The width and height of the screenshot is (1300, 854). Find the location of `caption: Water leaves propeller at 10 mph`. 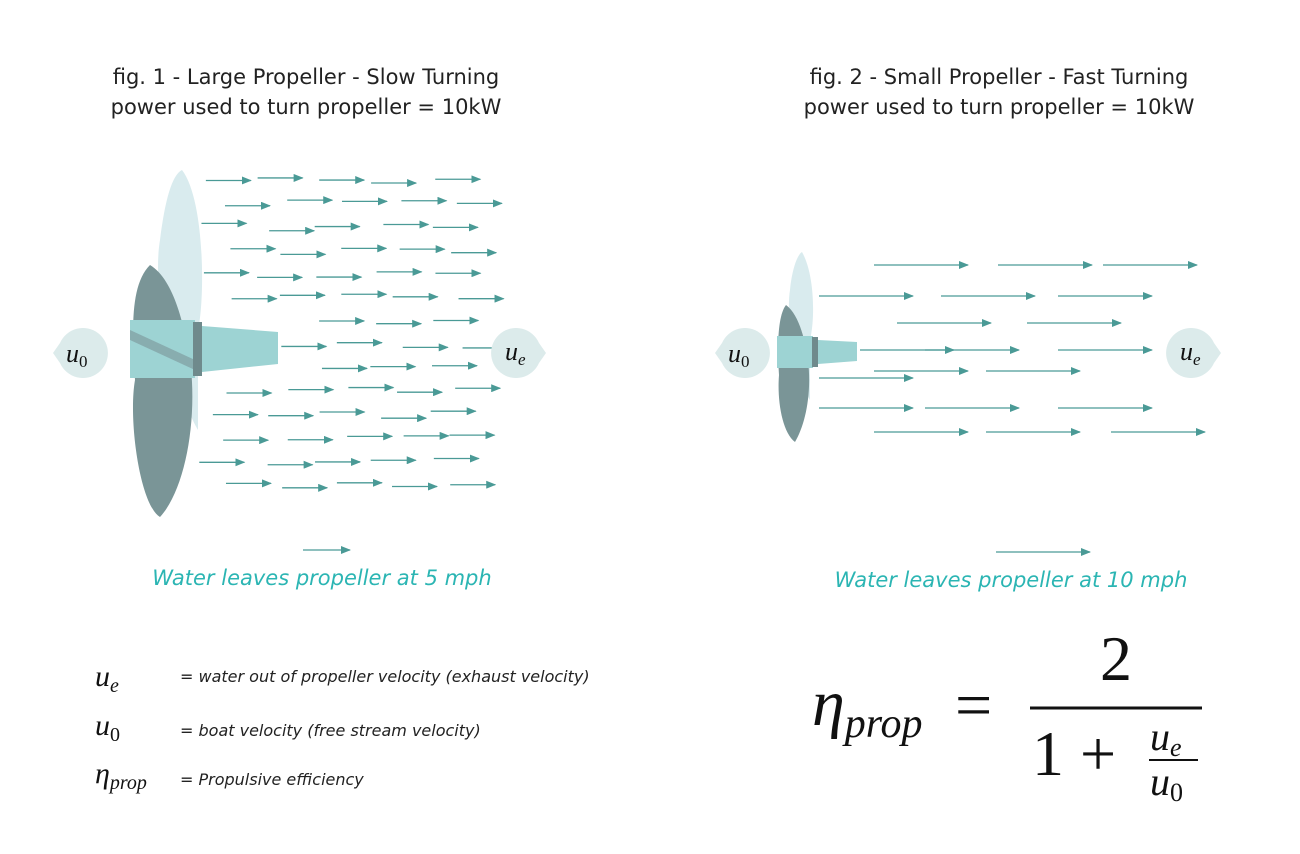

caption: Water leaves propeller at 10 mph is located at coordinates (1011, 580).